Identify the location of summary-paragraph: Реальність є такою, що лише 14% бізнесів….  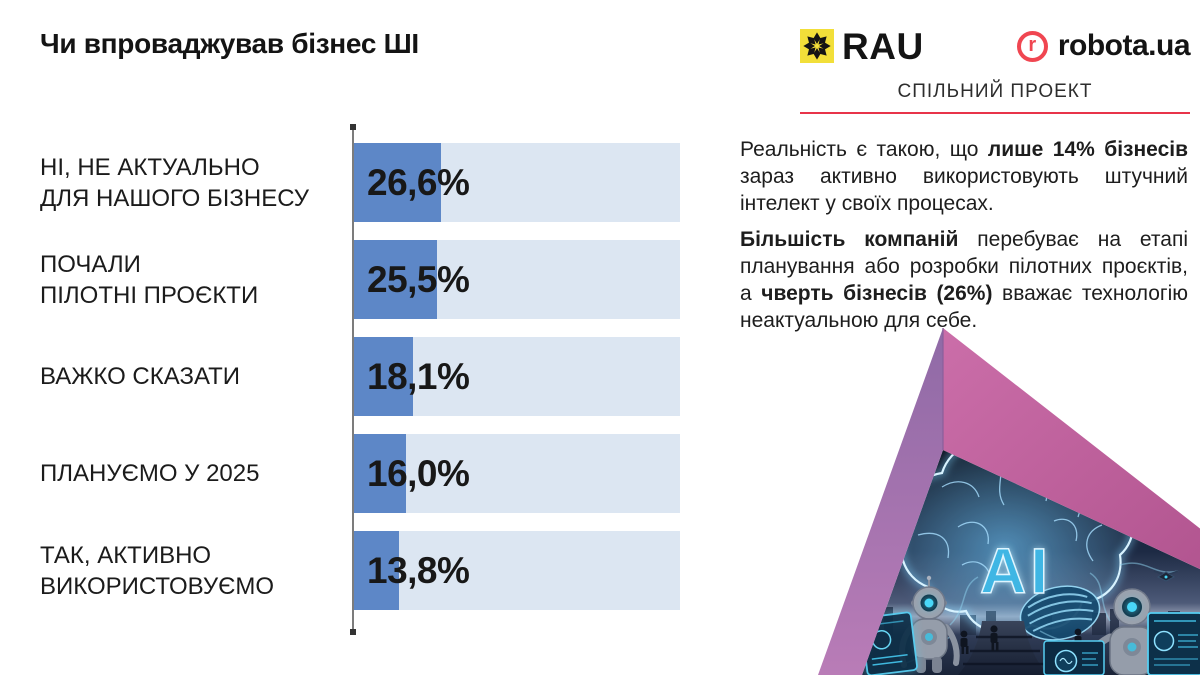
(964, 177).